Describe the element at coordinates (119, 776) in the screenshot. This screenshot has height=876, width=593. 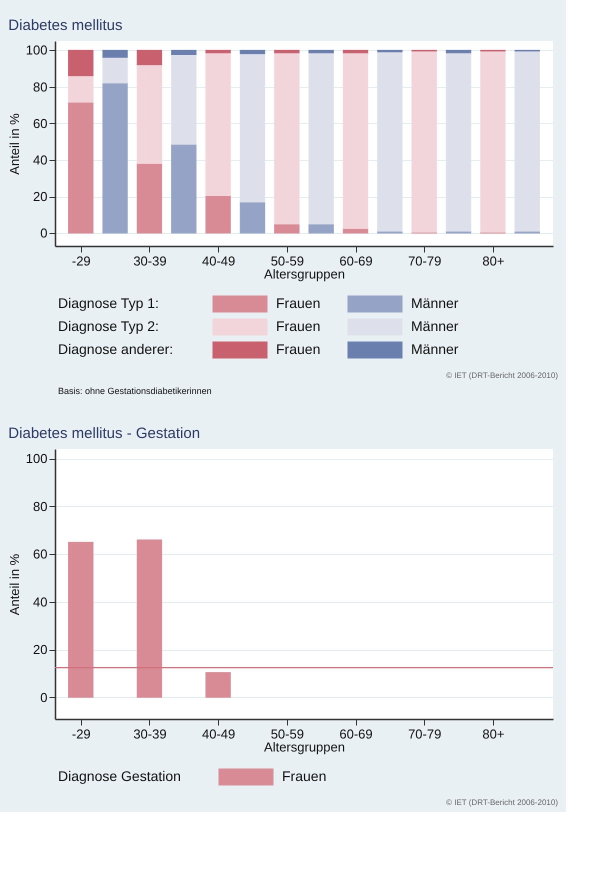
I see `legend-title: Diagnose Gestation` at that location.